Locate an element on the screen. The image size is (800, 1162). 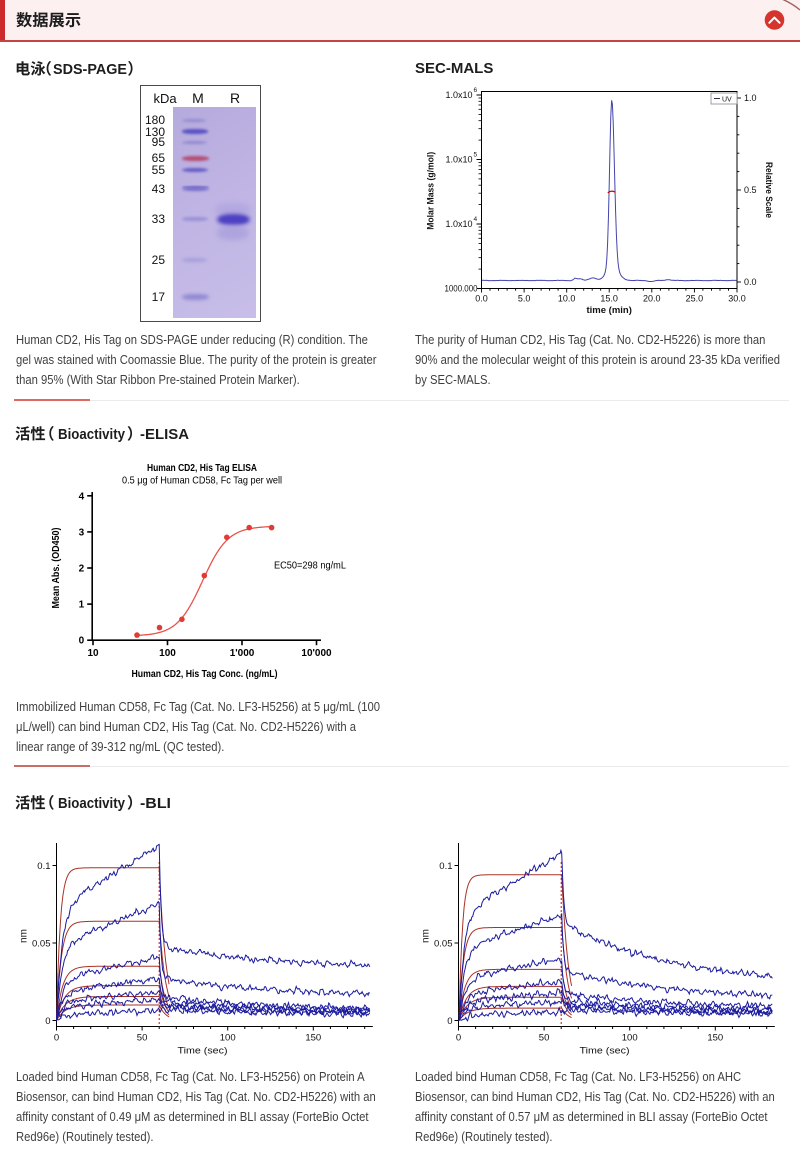
svg-text: EC50=298 ng/mL is located at coordinates (310, 566).